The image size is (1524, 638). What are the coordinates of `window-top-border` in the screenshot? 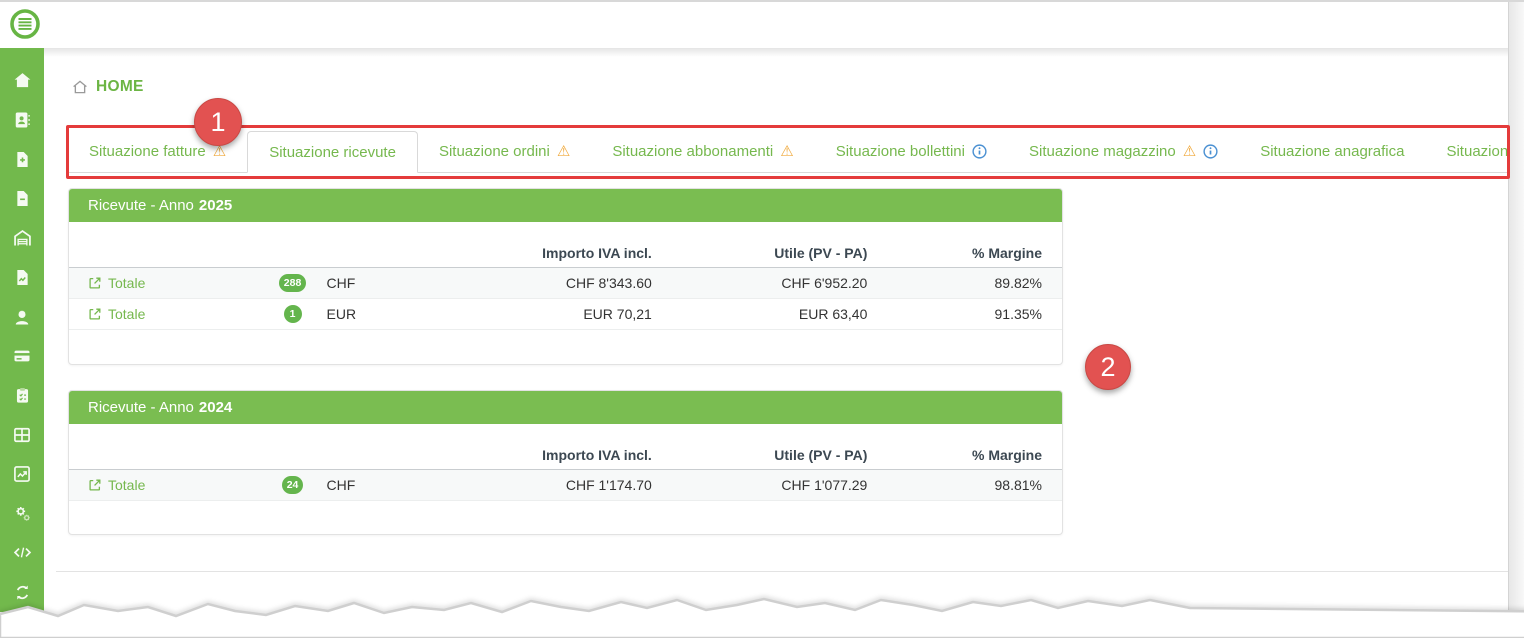 It's located at (762, 1).